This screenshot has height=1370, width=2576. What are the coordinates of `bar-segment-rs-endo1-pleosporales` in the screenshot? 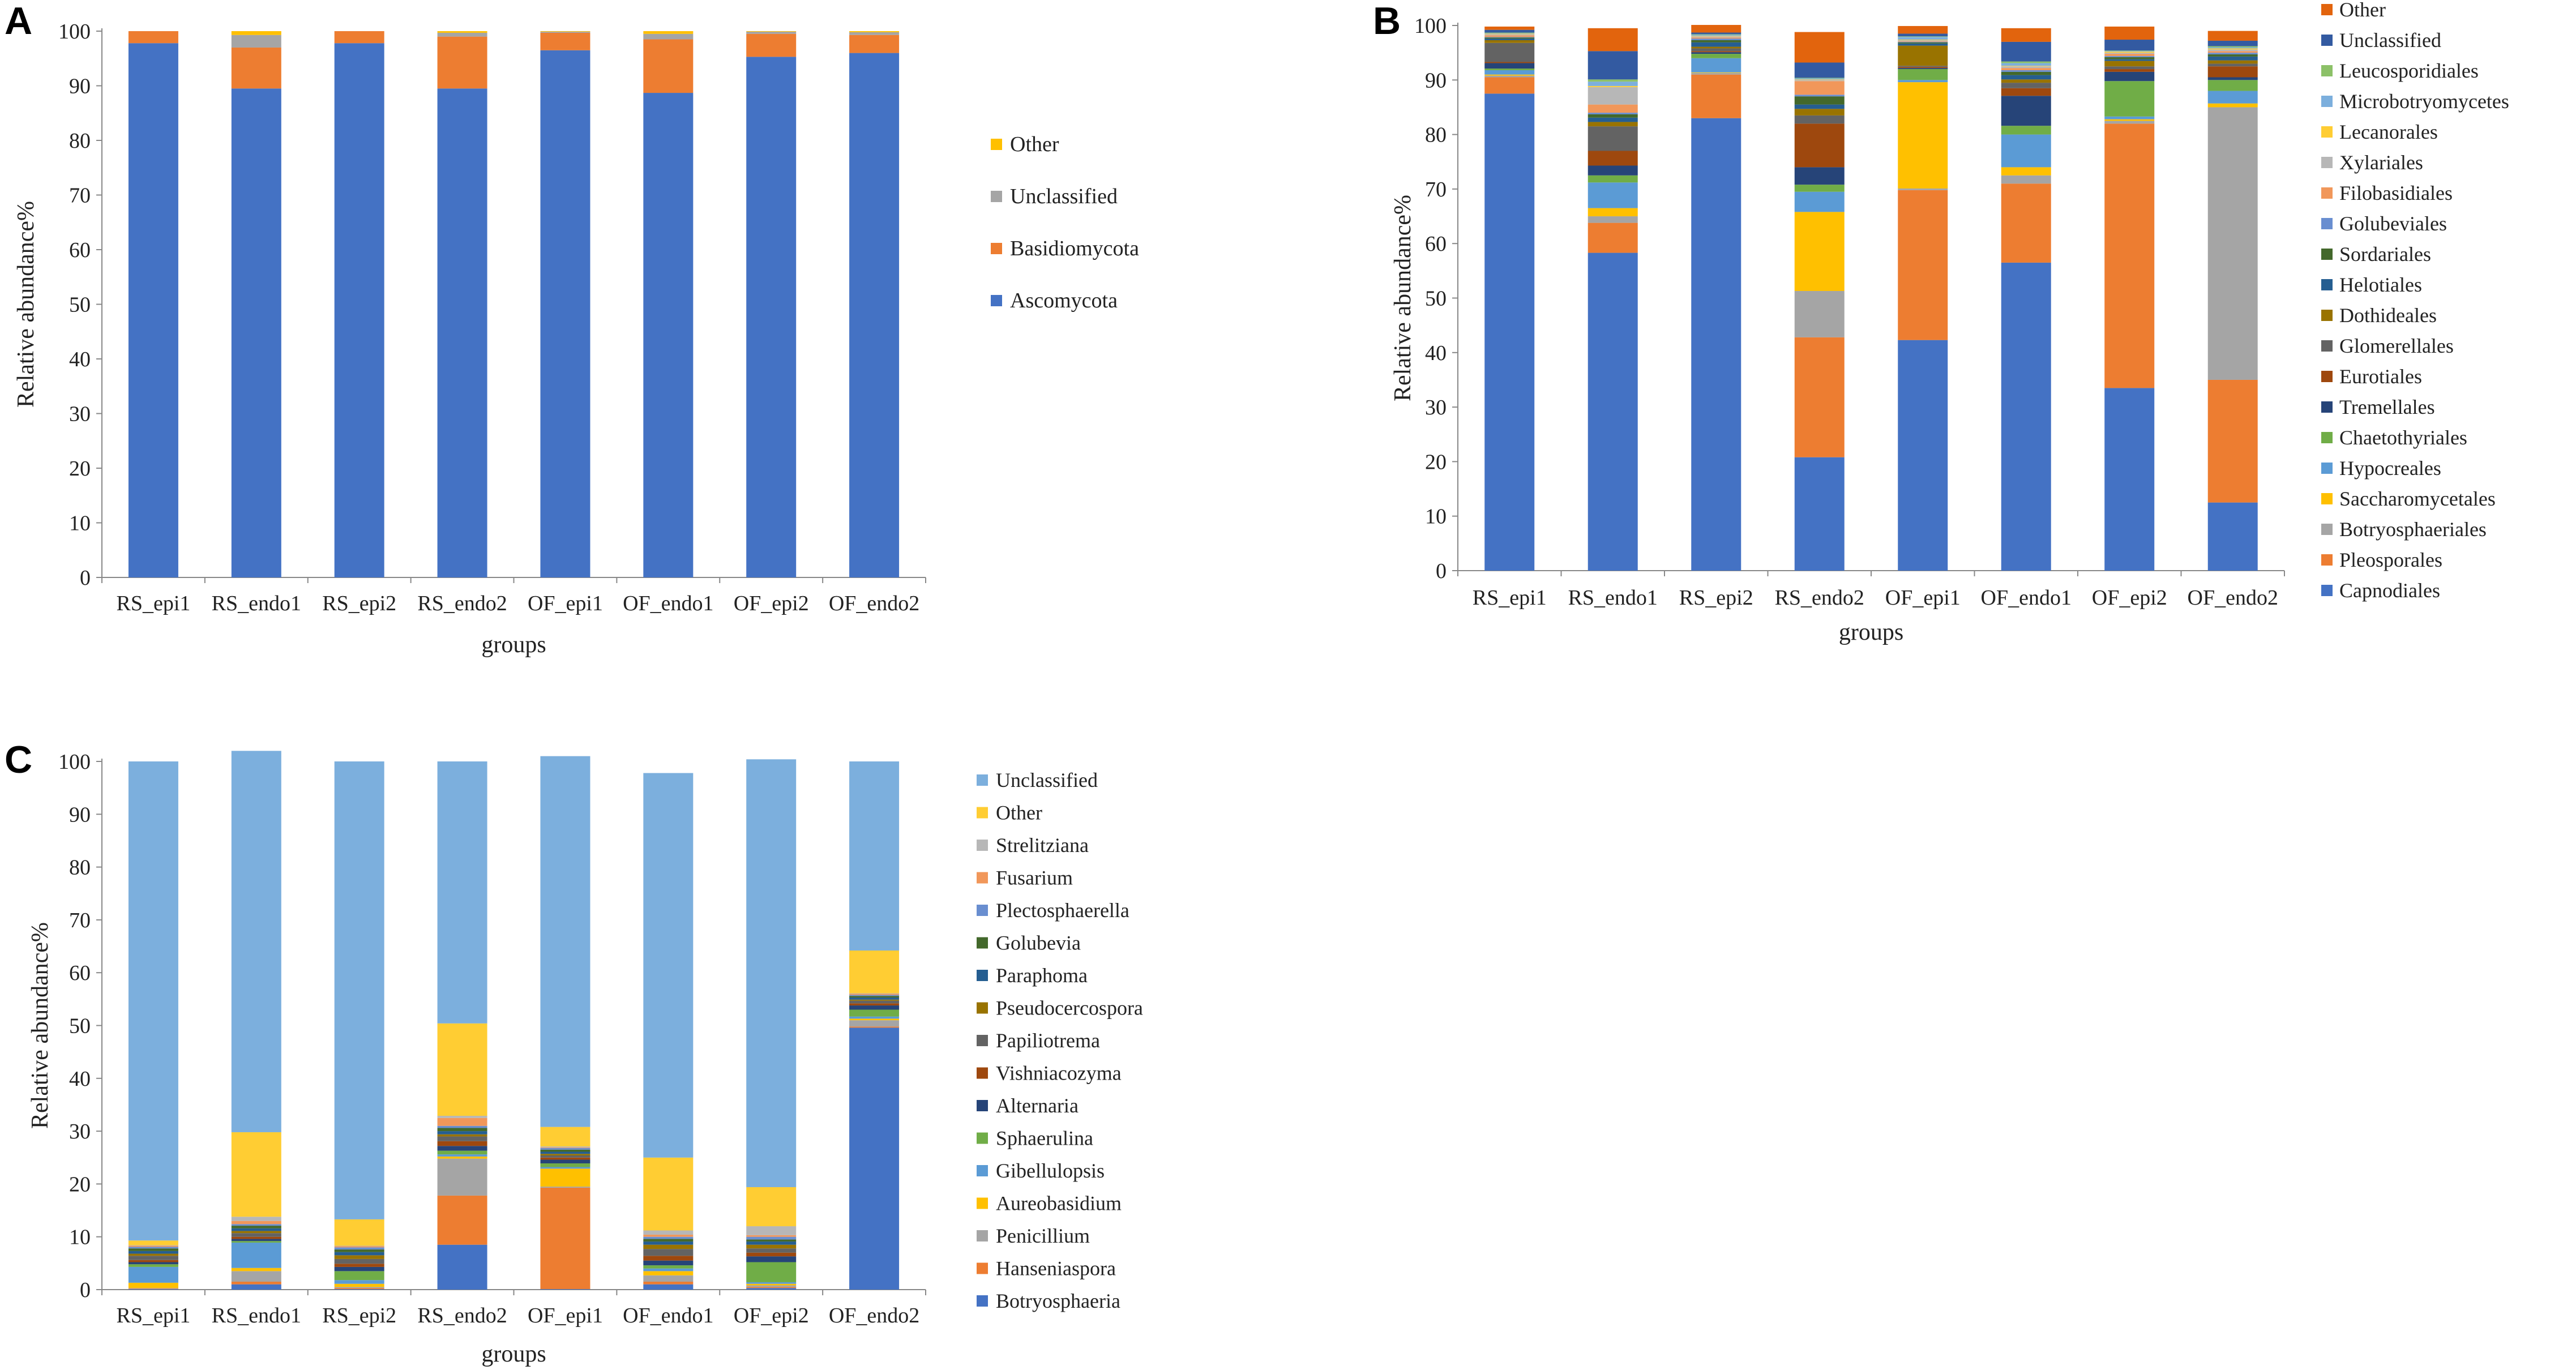 It's located at (1612, 237).